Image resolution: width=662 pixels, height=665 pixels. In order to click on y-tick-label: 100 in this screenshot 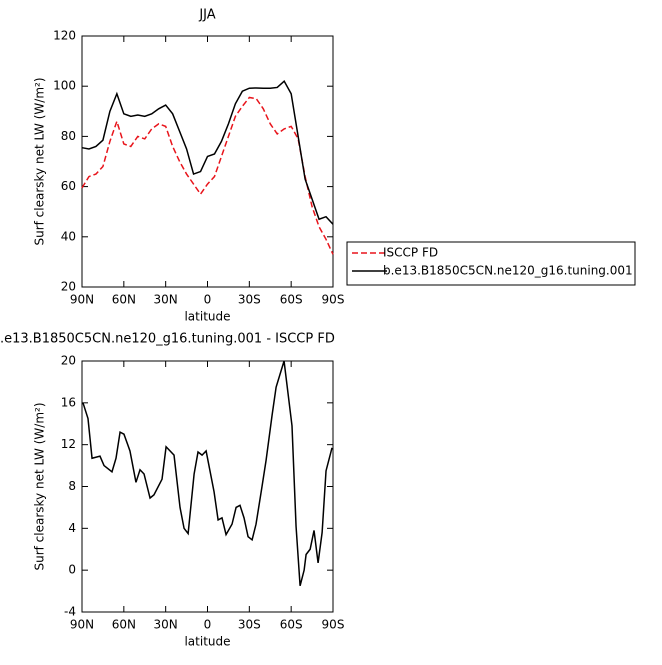, I will do `click(64, 86)`.